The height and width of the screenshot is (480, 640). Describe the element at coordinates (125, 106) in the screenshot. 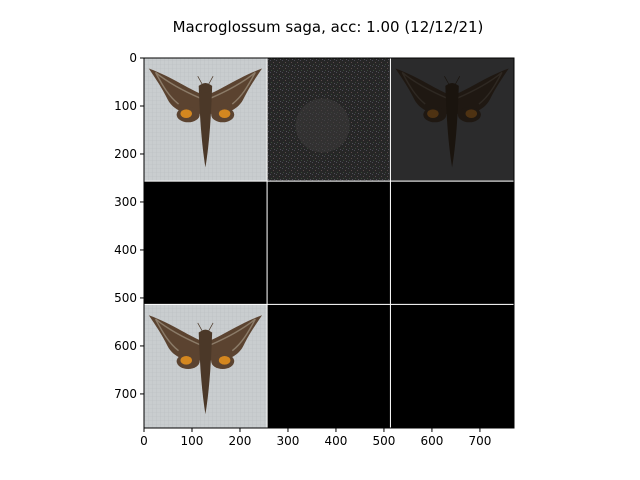

I see `y-tick-label: 100` at that location.